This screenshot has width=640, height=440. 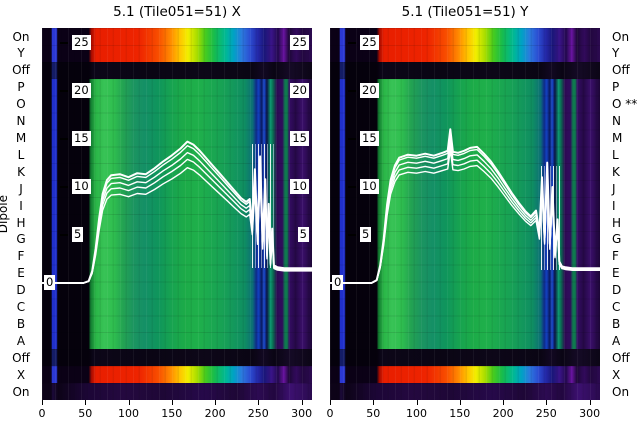 What do you see at coordinates (617, 239) in the screenshot?
I see `row-label-right: G` at bounding box center [617, 239].